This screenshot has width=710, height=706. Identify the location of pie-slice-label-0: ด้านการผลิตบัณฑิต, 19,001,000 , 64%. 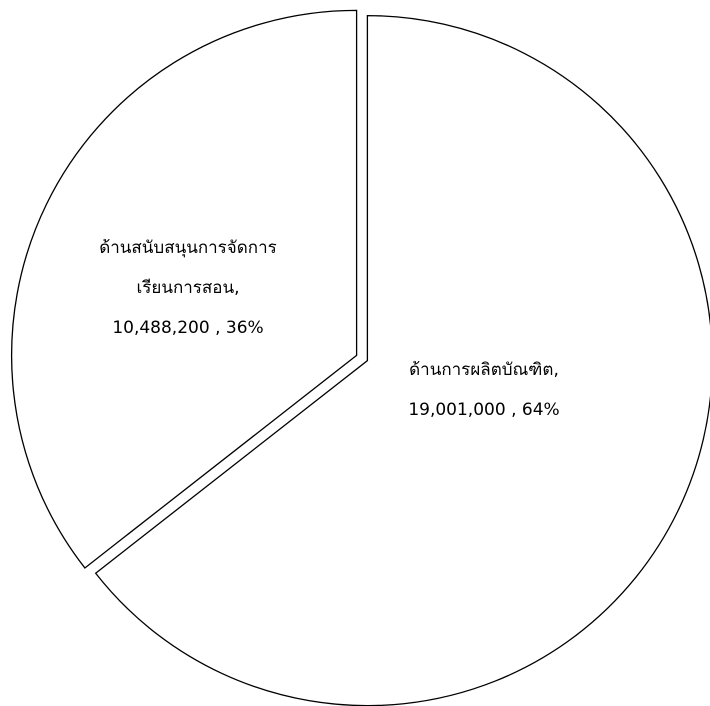
(483, 390).